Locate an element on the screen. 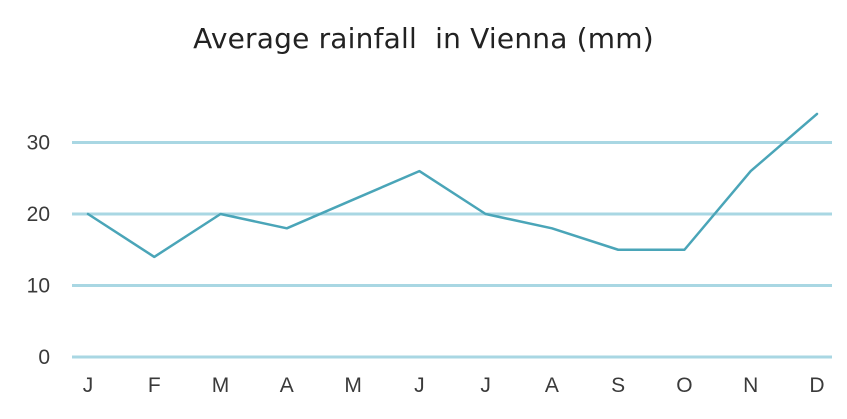 Image resolution: width=847 pixels, height=419 pixels. y-tick-label: 20 is located at coordinates (38, 214).